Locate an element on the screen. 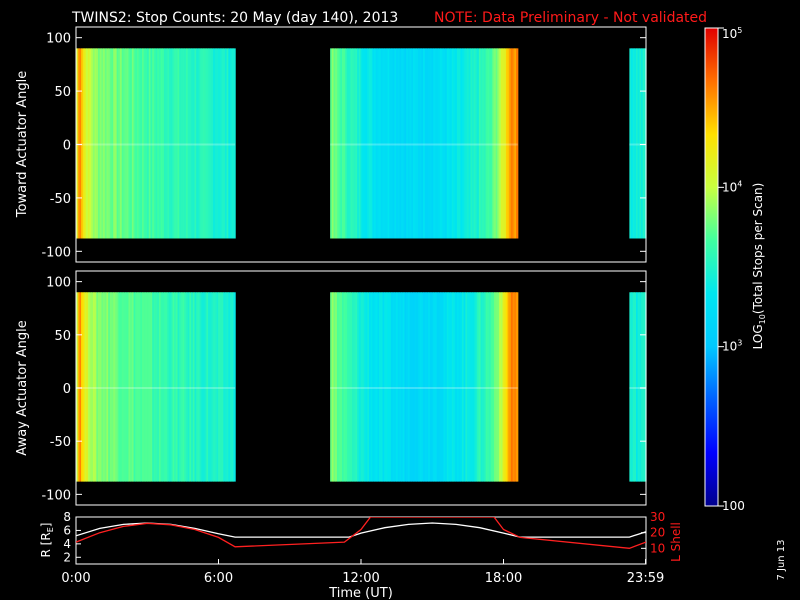 Image resolution: width=800 pixels, height=600 pixels. lshell-axis-label: L Shell is located at coordinates (676, 542).